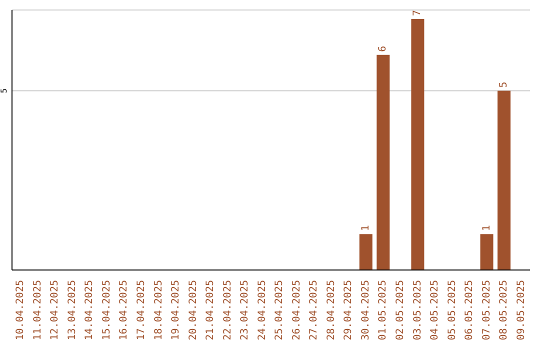 This screenshot has height=340, width=540. I want to click on x-tick-label: 03.05.2025, so click(418, 310).